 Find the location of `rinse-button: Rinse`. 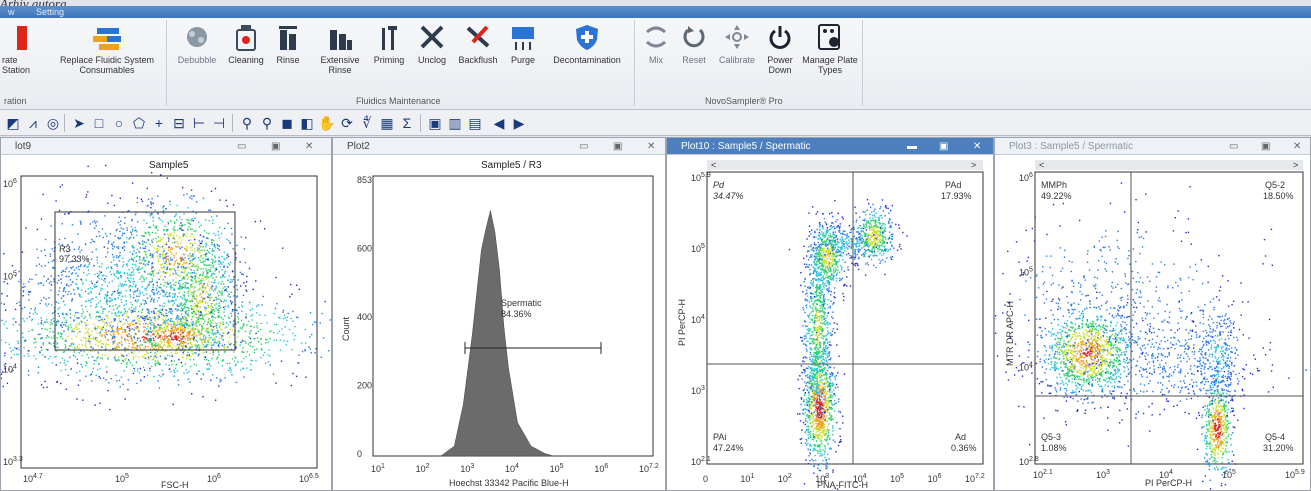

rinse-button: Rinse is located at coordinates (288, 43).